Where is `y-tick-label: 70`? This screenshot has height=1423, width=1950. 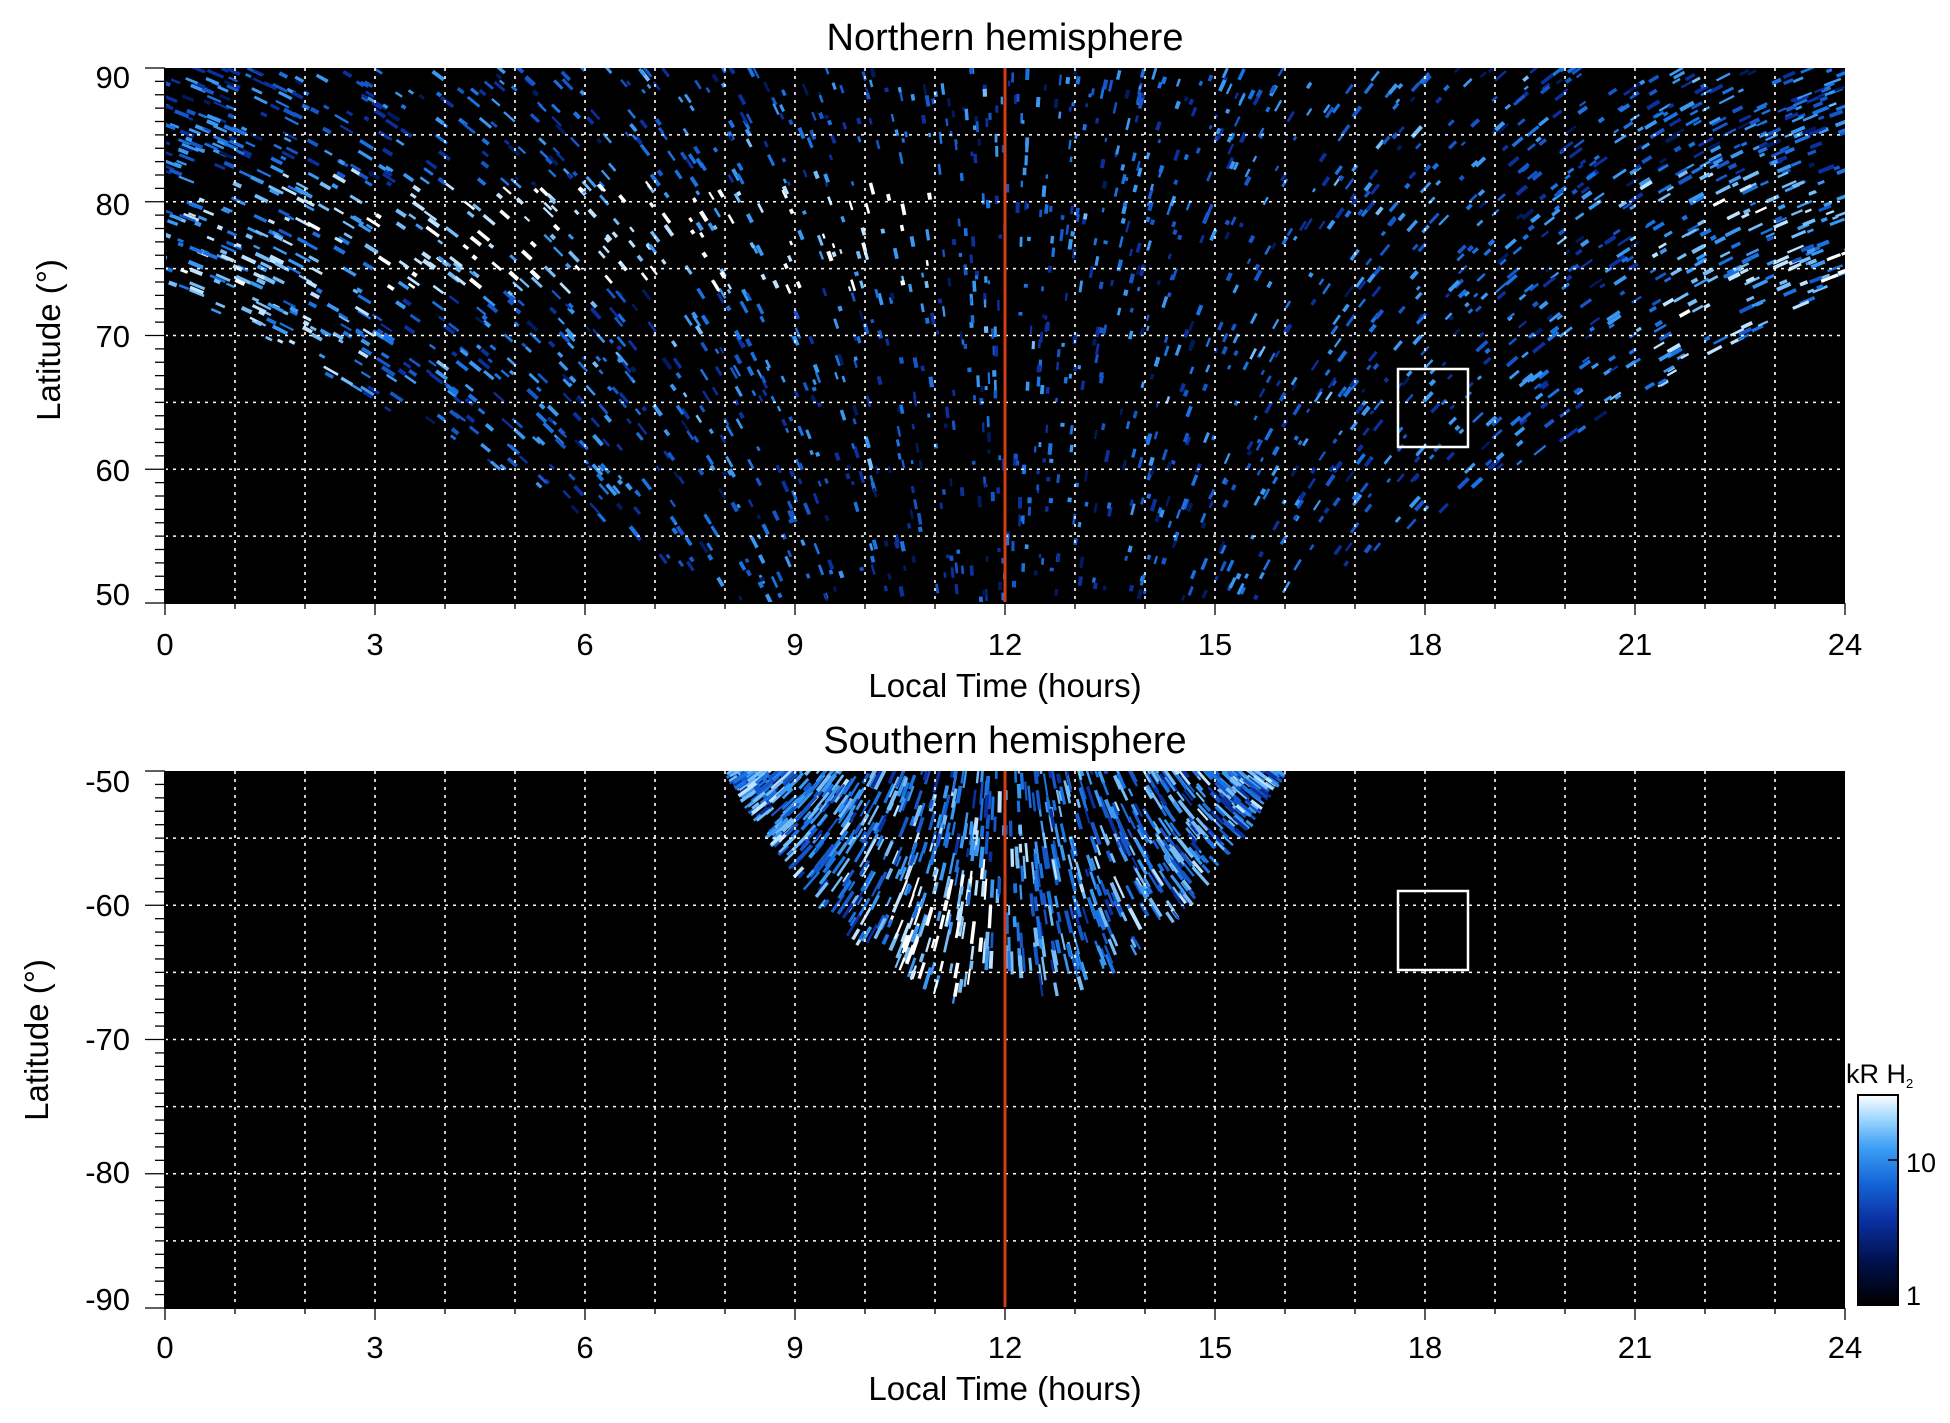 y-tick-label: 70 is located at coordinates (113, 336).